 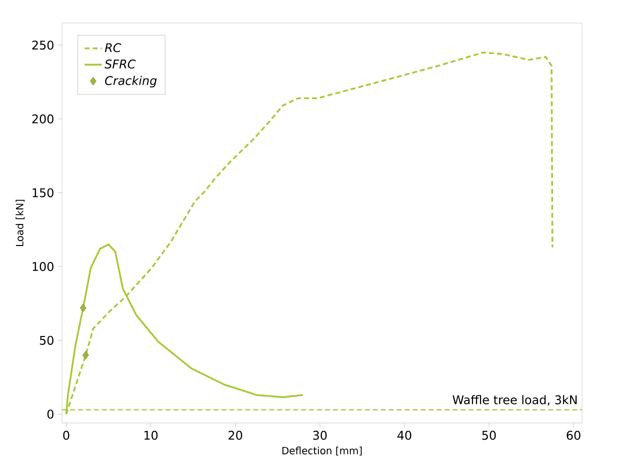 What do you see at coordinates (120, 64) in the screenshot?
I see `legend-label: SFRC` at bounding box center [120, 64].